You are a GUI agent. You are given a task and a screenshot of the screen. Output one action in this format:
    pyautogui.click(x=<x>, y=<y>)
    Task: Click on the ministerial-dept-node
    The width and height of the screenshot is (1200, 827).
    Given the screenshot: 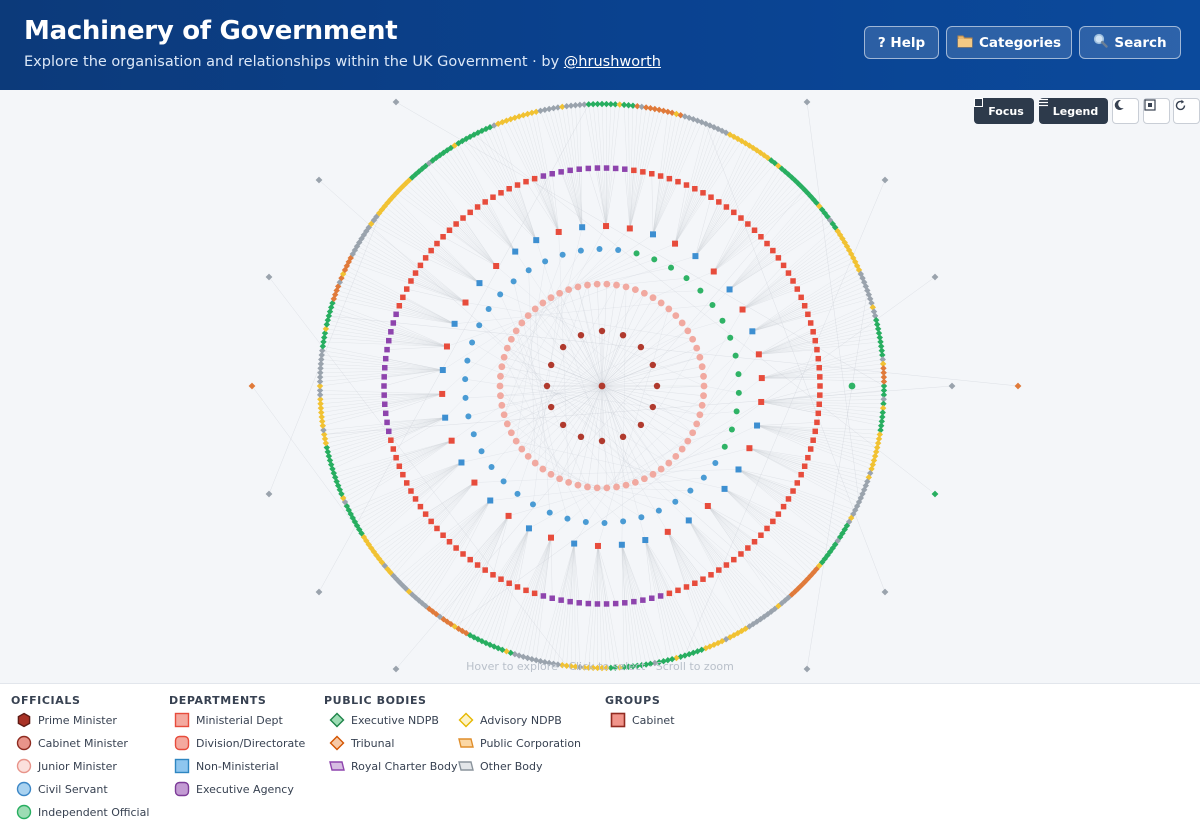 What is the action you would take?
    pyautogui.click(x=758, y=354)
    